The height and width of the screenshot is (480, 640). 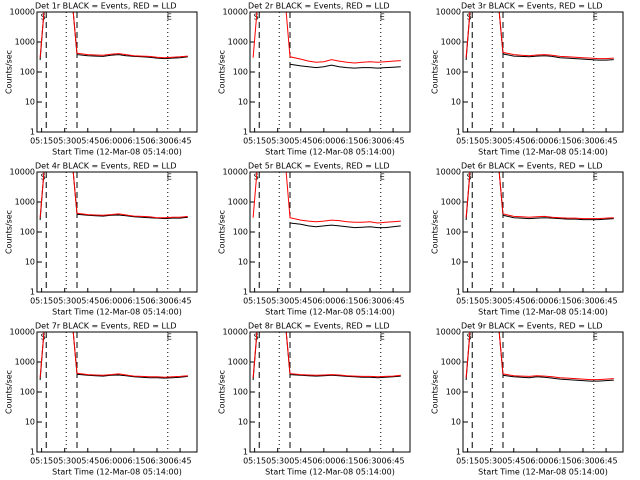 What do you see at coordinates (319, 326) in the screenshot?
I see `panel-title: Det 8r BLACK = Events, RED = LLD` at bounding box center [319, 326].